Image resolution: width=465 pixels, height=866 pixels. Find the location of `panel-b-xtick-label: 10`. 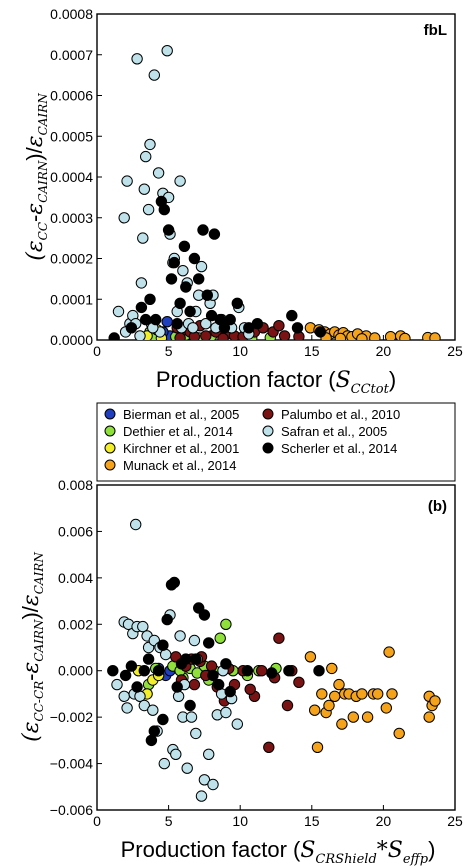

panel-b-xtick-label: 10 is located at coordinates (240, 821).